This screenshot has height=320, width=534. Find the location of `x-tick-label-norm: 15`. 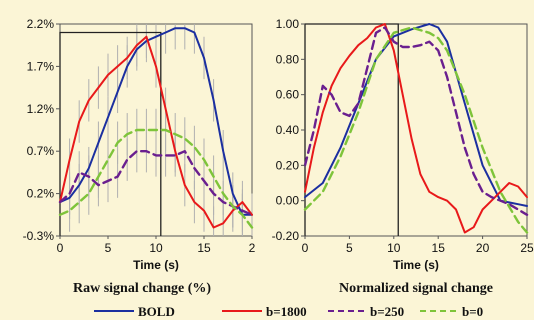

x-tick-label-norm: 15 is located at coordinates (439, 248).